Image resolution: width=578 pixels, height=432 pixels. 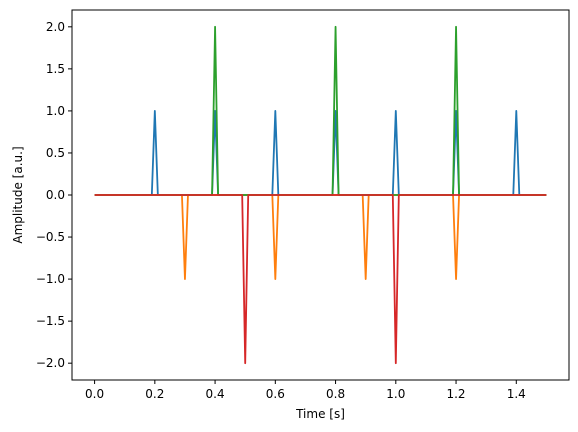 I want to click on x-tick-label: 0.0, so click(x=94, y=394).